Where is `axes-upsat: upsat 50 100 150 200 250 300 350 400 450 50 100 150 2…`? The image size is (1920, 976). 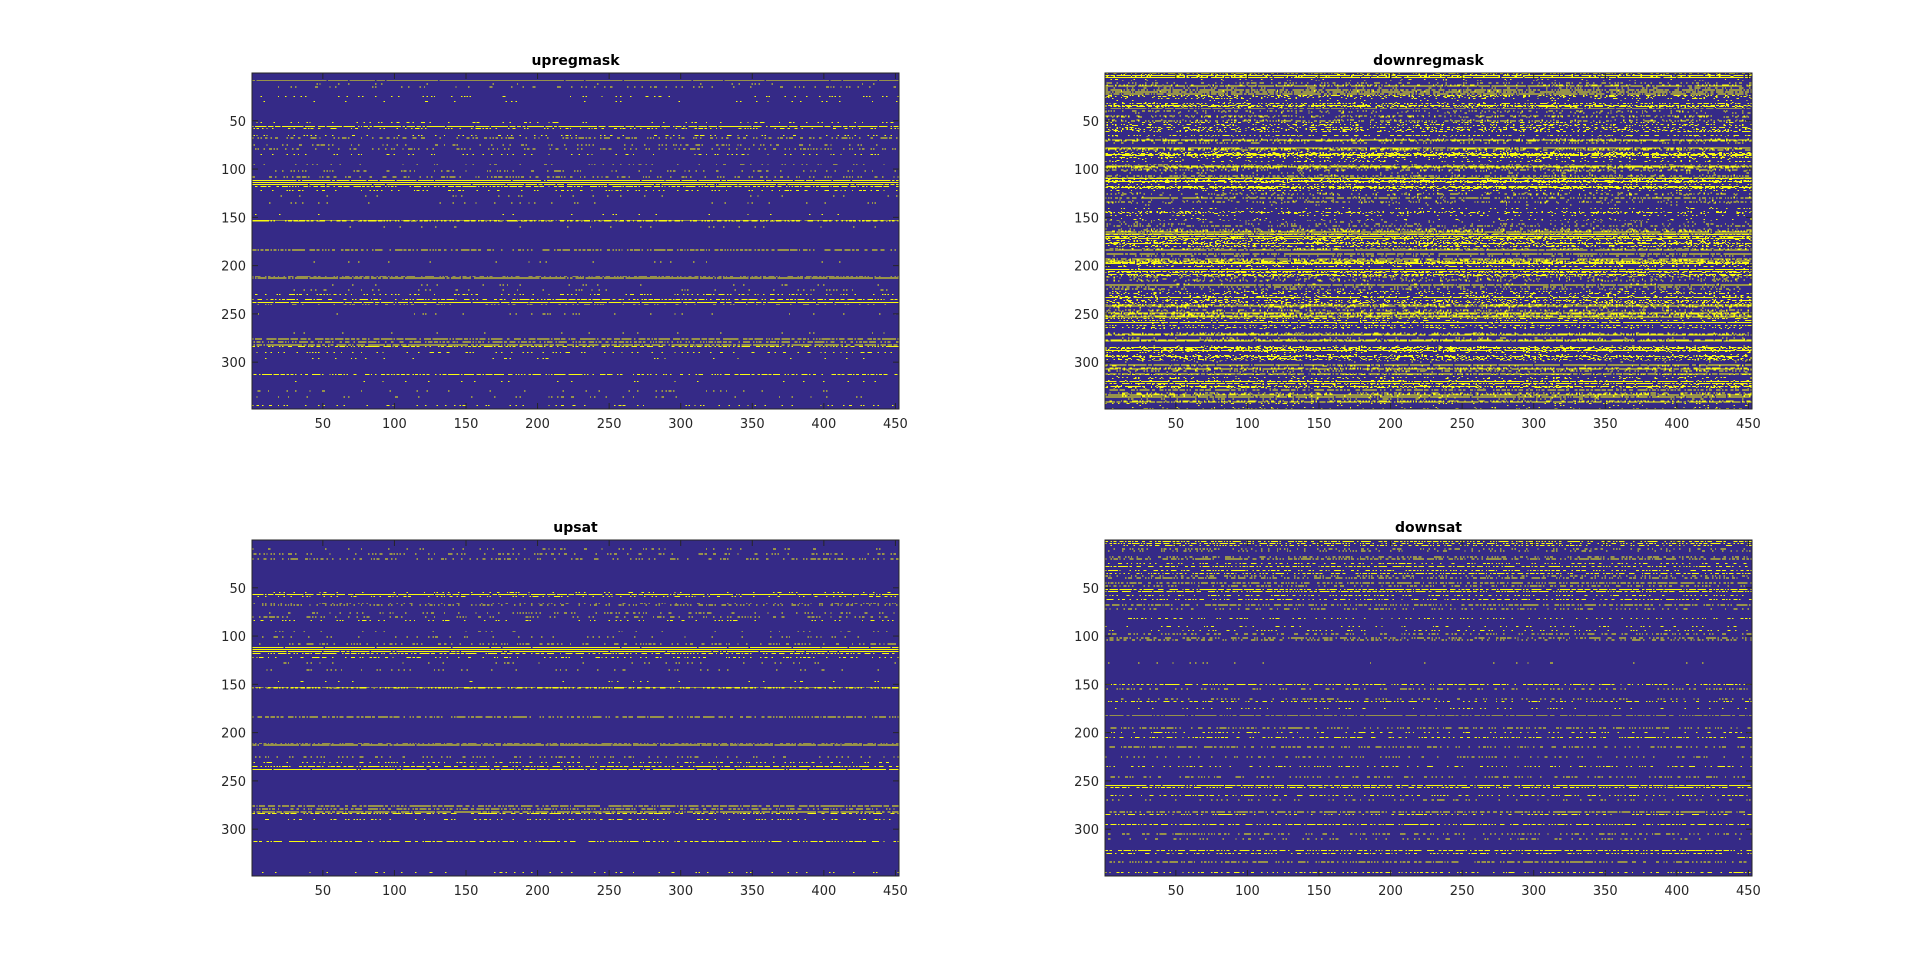
axes-upsat: upsat 50 100 150 200 250 300 350 400 450 50 100 150 2… is located at coordinates (564, 709).